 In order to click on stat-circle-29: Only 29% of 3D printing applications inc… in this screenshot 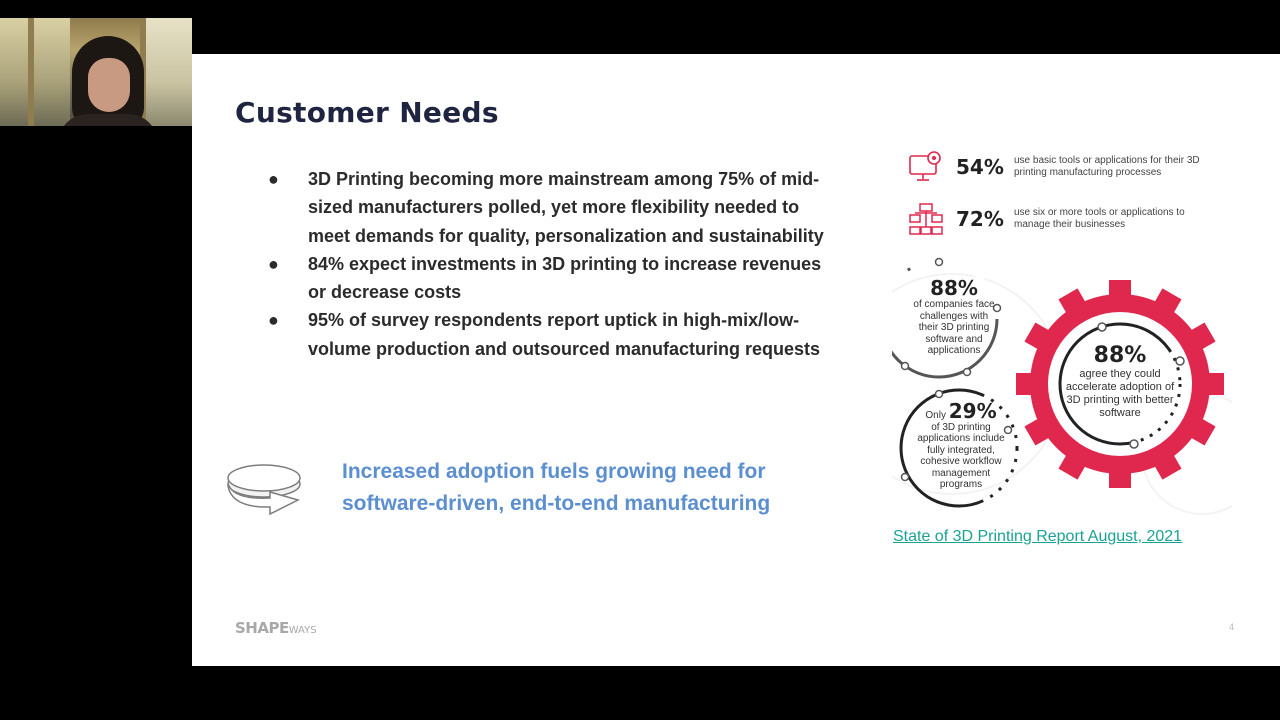, I will do `click(961, 446)`.